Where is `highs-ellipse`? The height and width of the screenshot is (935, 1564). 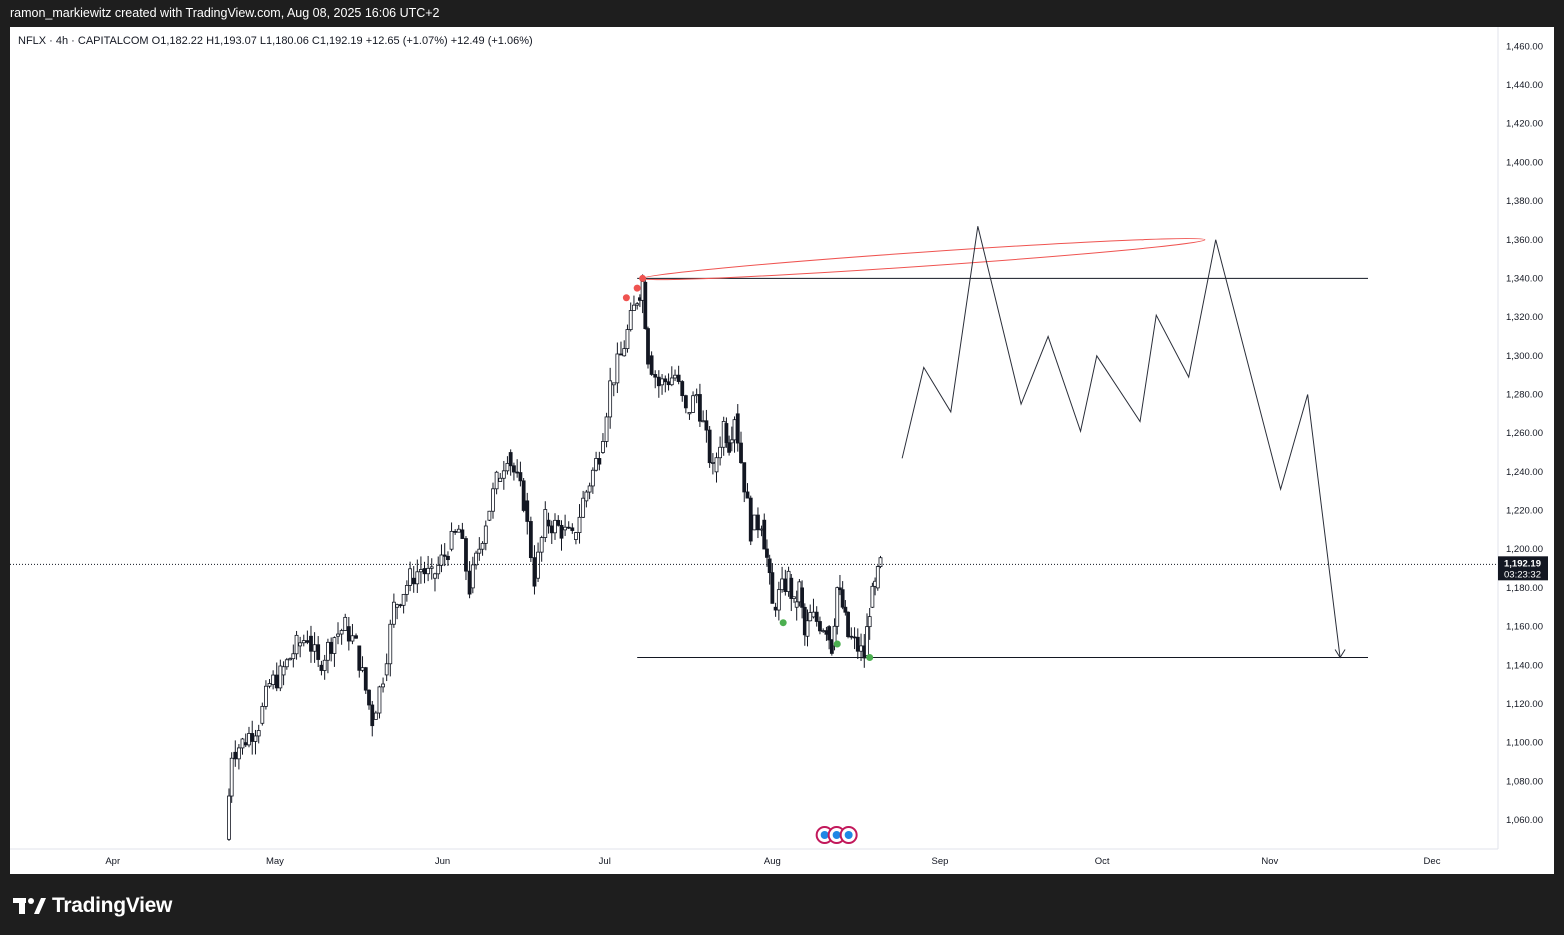 highs-ellipse is located at coordinates (924, 259).